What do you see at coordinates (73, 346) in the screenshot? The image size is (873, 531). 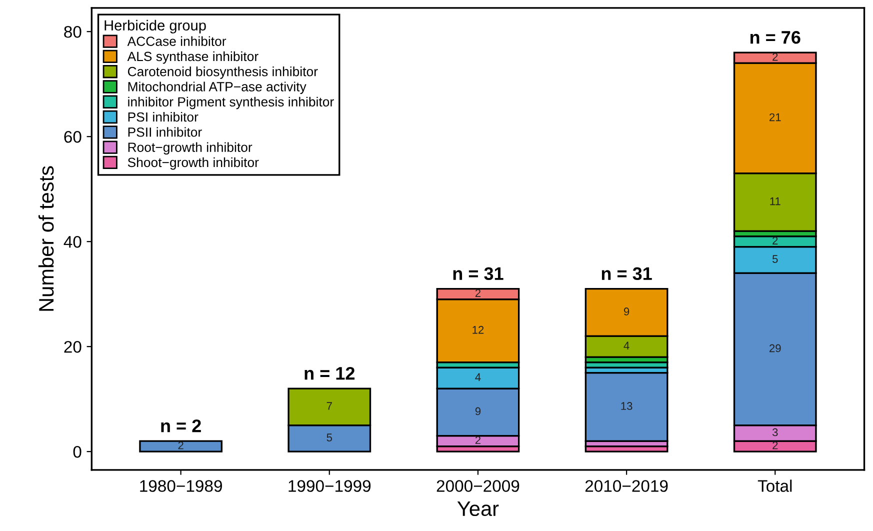 I see `y-tick-label: 20` at bounding box center [73, 346].